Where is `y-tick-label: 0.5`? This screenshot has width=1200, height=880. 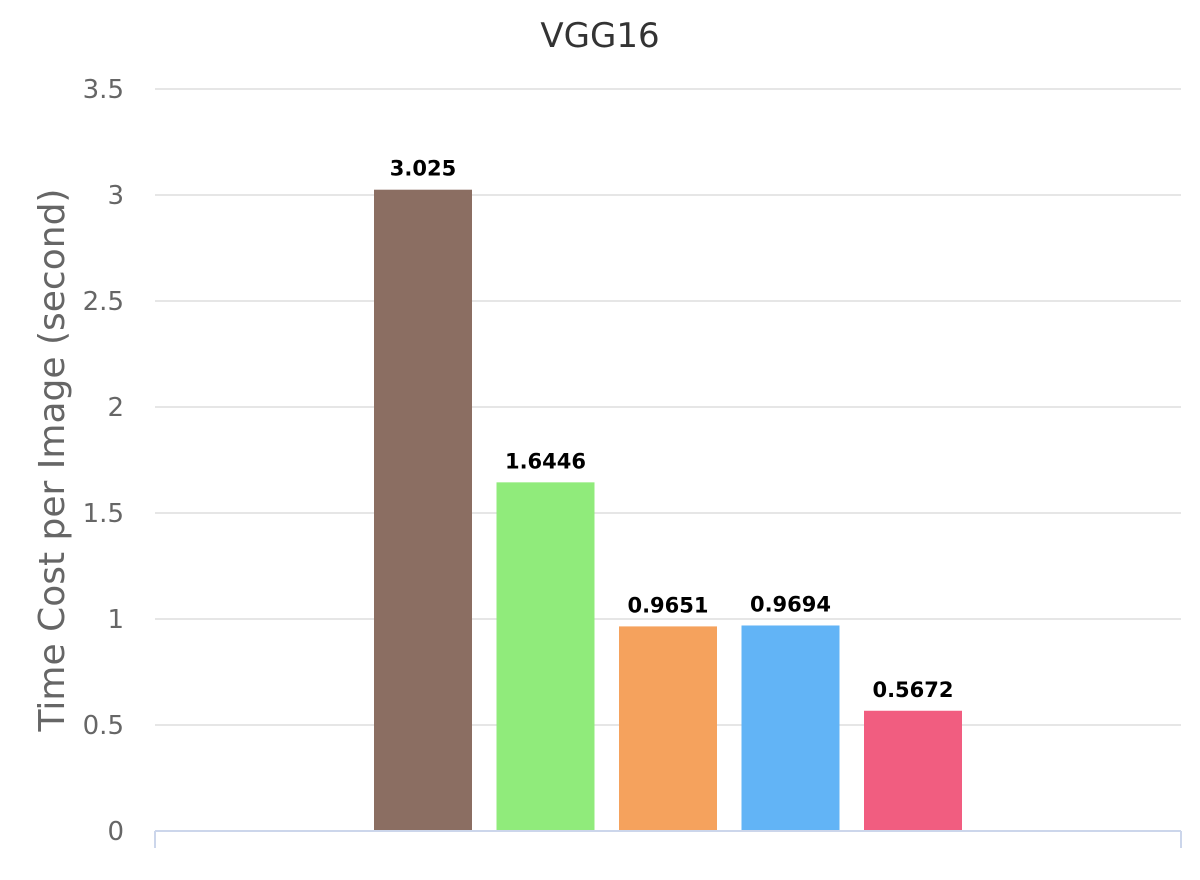
y-tick-label: 0.5 is located at coordinates (103, 726).